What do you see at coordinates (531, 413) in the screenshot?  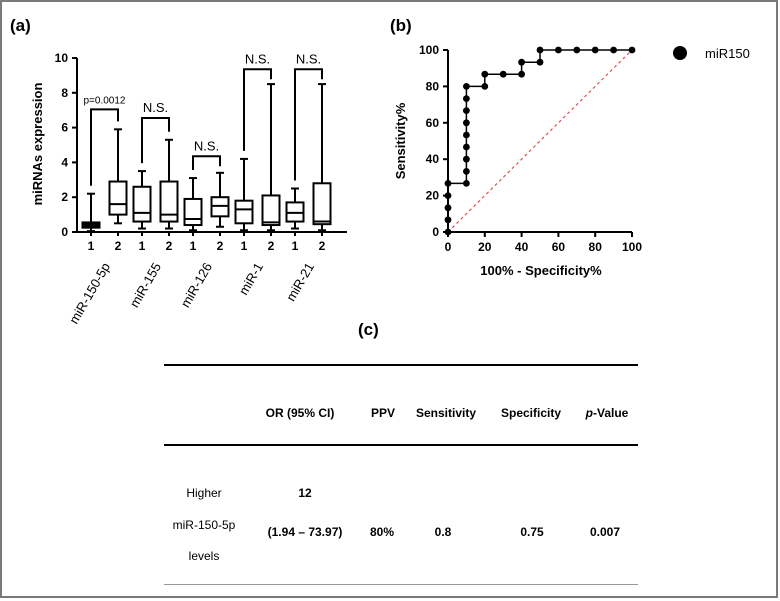 I see `header-specificity: Specificity` at bounding box center [531, 413].